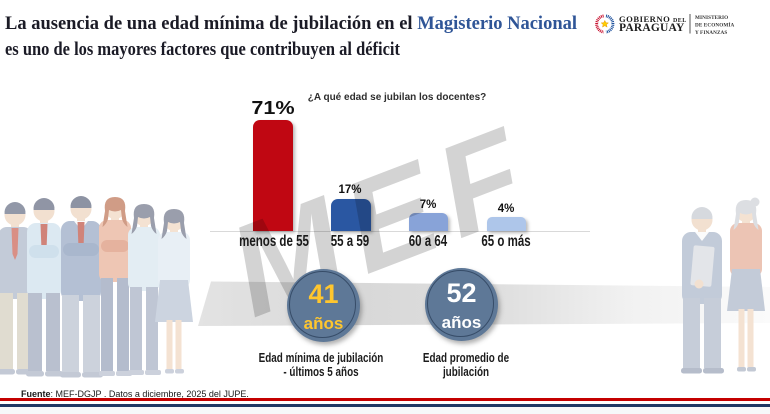 The height and width of the screenshot is (414, 770). Describe the element at coordinates (714, 25) in the screenshot. I see `svg-text: DE ECONOMÍA` at that location.